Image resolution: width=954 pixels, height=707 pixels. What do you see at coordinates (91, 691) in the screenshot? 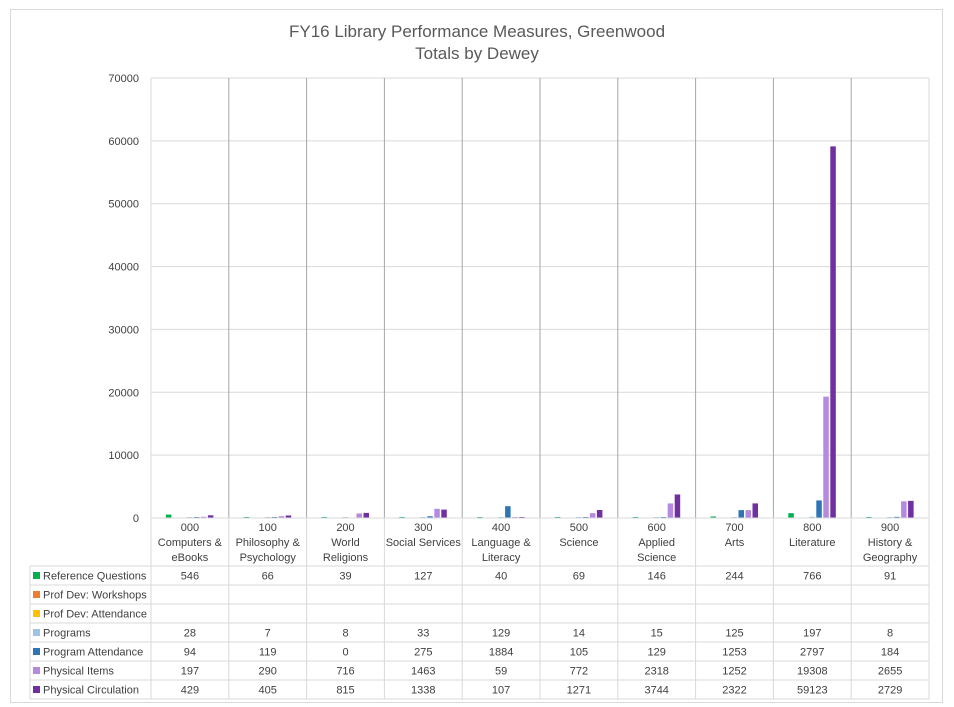
I see `legend-label: Physical Circulation` at bounding box center [91, 691].